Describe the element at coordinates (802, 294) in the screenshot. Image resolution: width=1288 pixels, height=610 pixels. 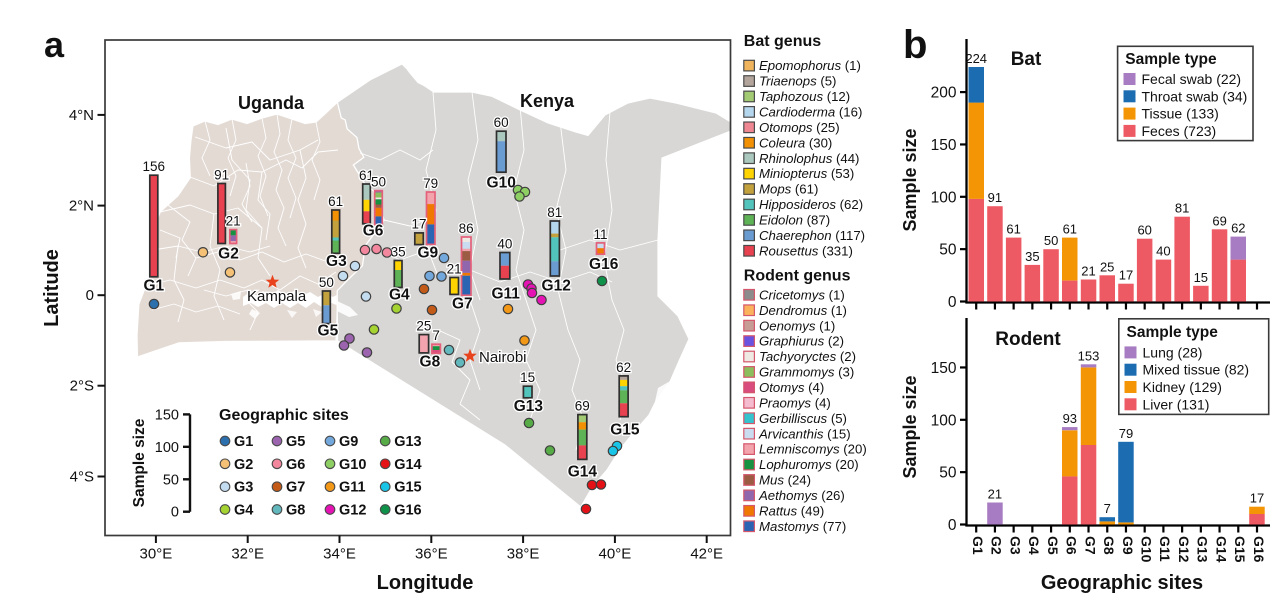
I see `svg-text: Cricetomys (1)` at that location.